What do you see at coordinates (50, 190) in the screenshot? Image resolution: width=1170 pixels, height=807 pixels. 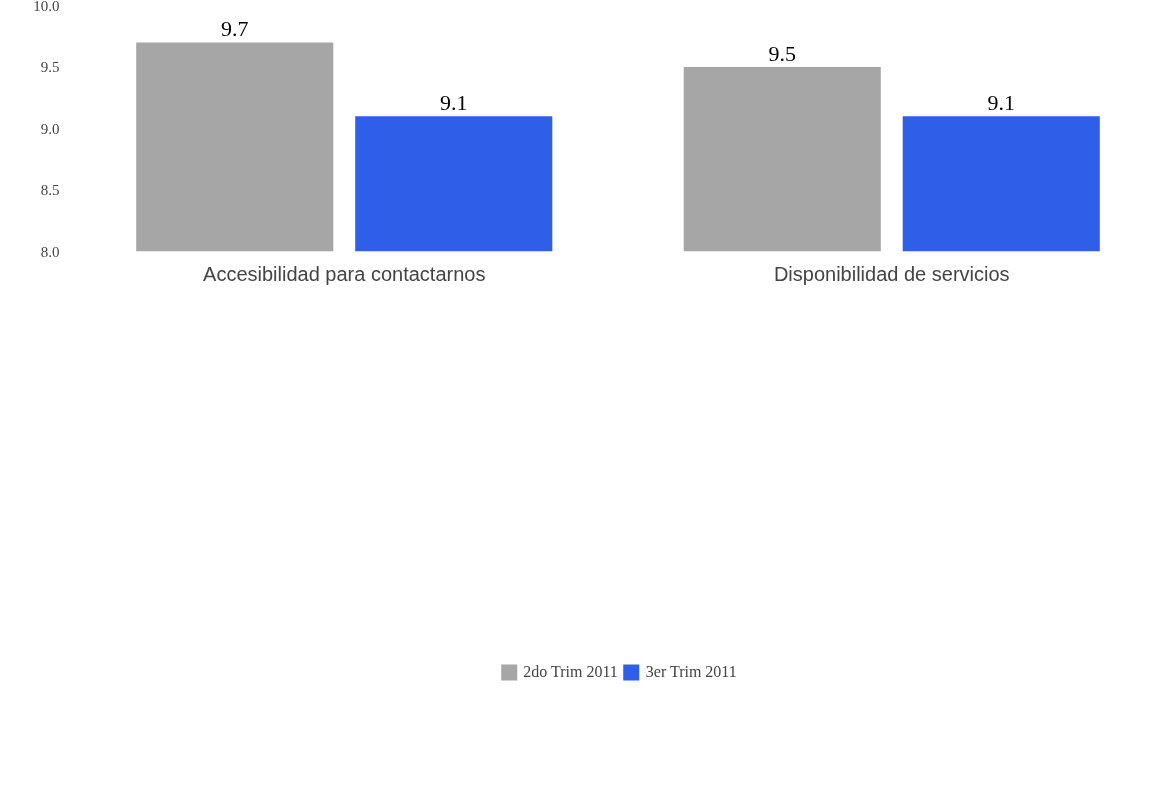 I see `y-tick-label: 8.5` at bounding box center [50, 190].